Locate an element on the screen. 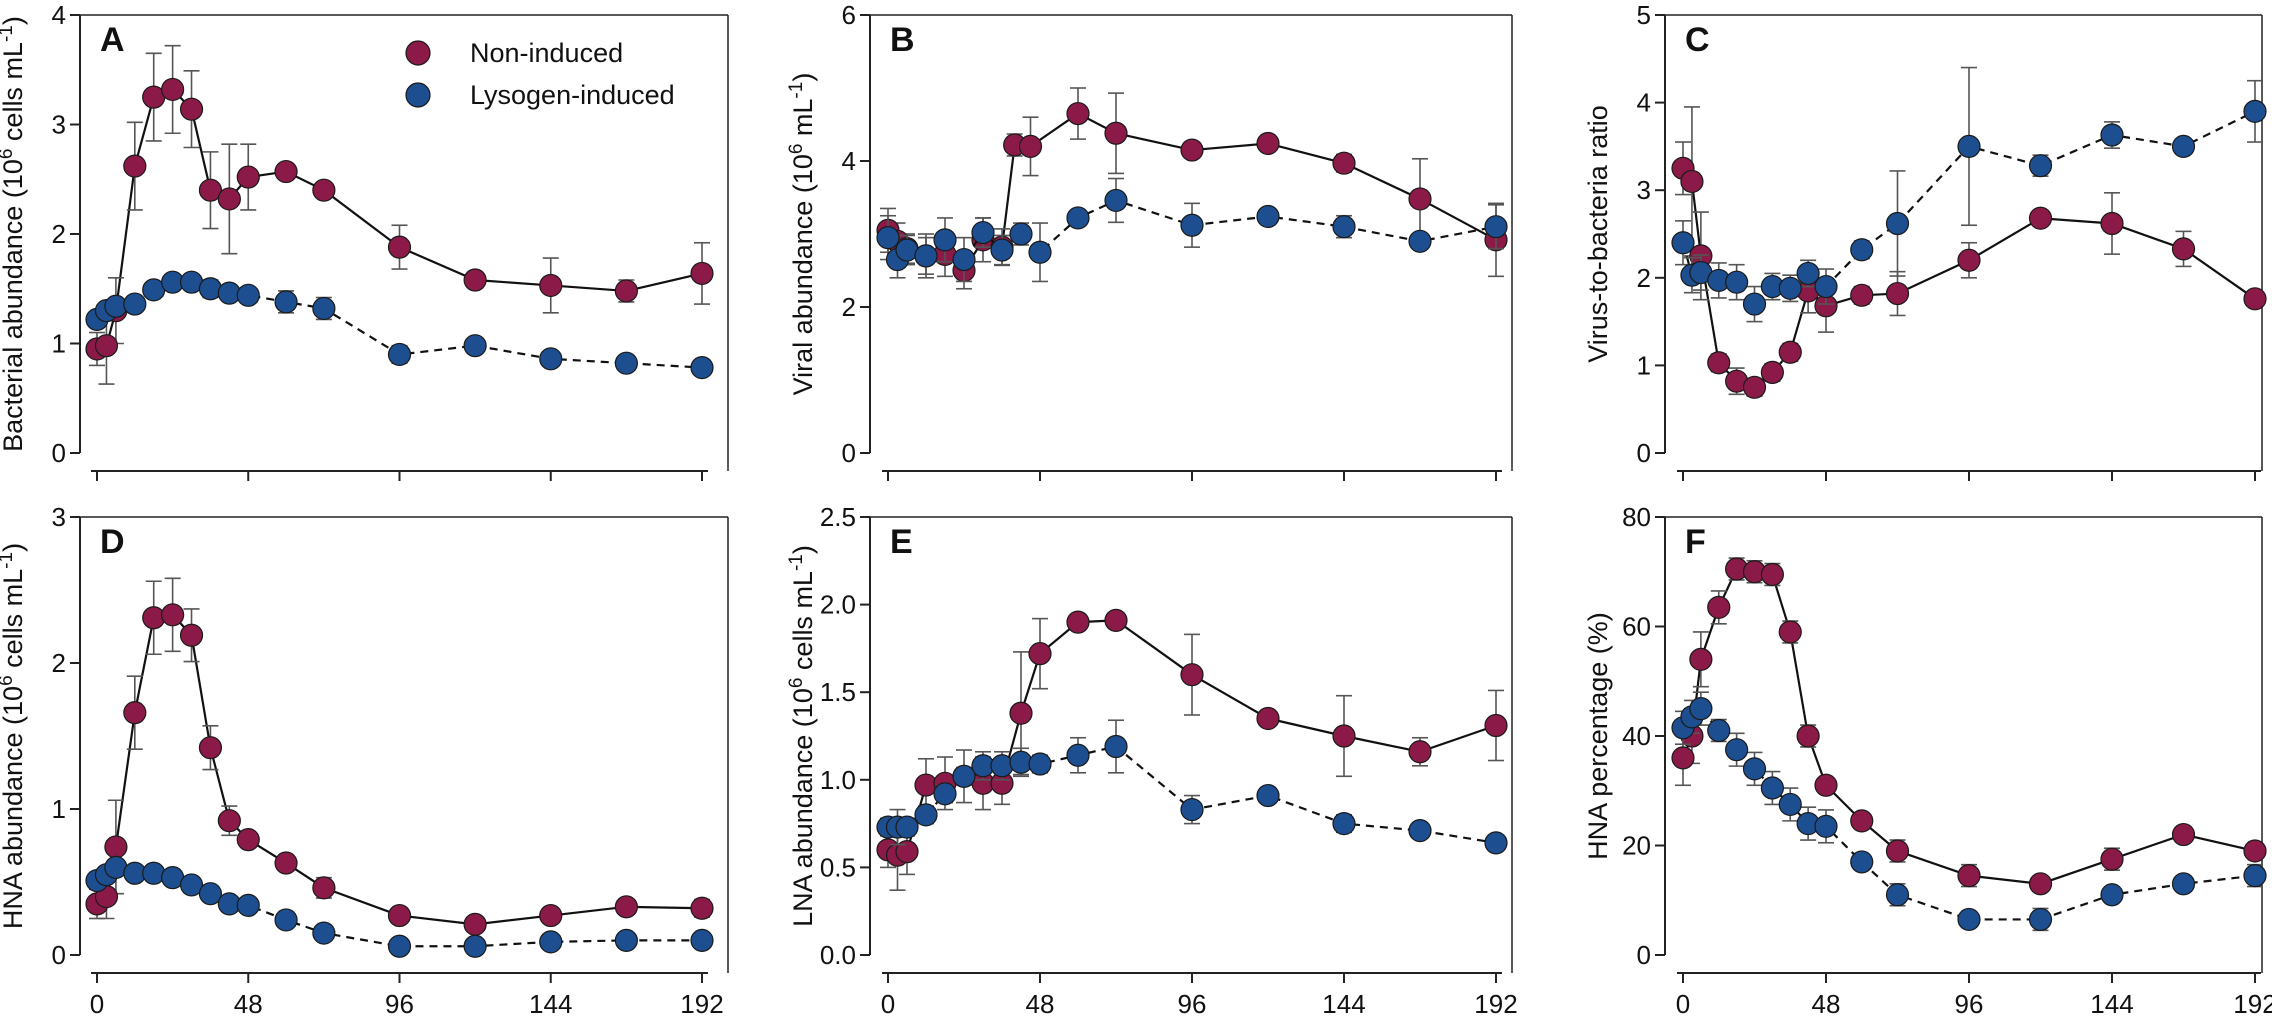 This screenshot has height=1025, width=2272. y-axis-title: Bacterial abundance (106 cells mL-1) is located at coordinates (14, 234).